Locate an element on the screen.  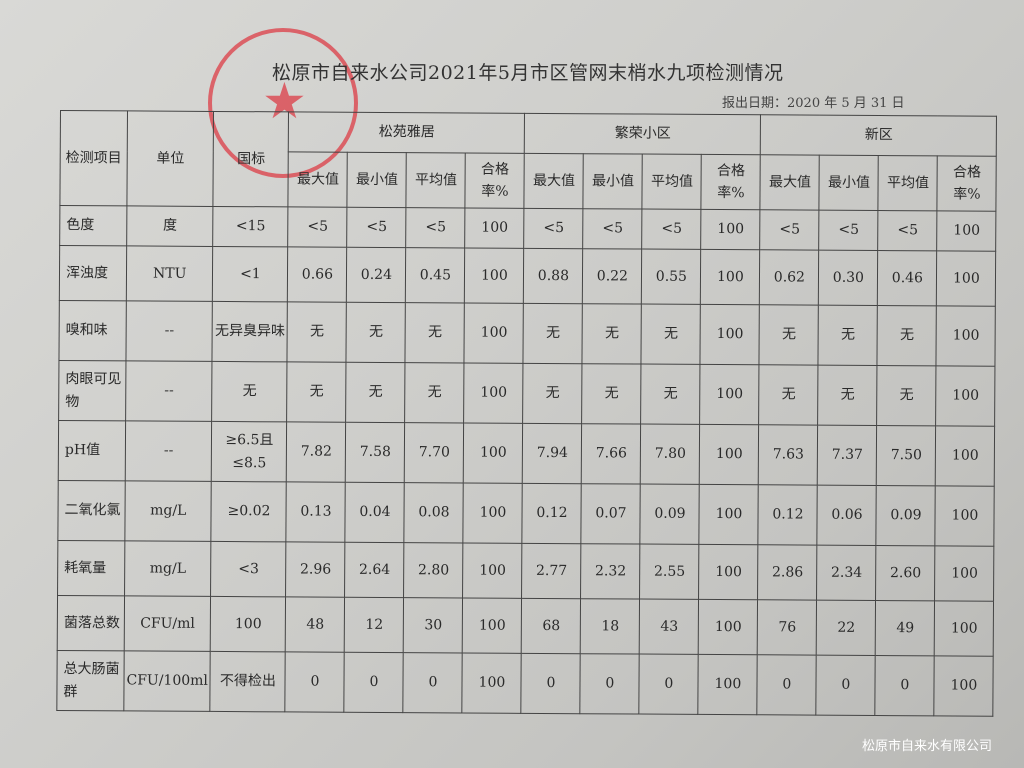
row-standard: <1 is located at coordinates (250, 274).